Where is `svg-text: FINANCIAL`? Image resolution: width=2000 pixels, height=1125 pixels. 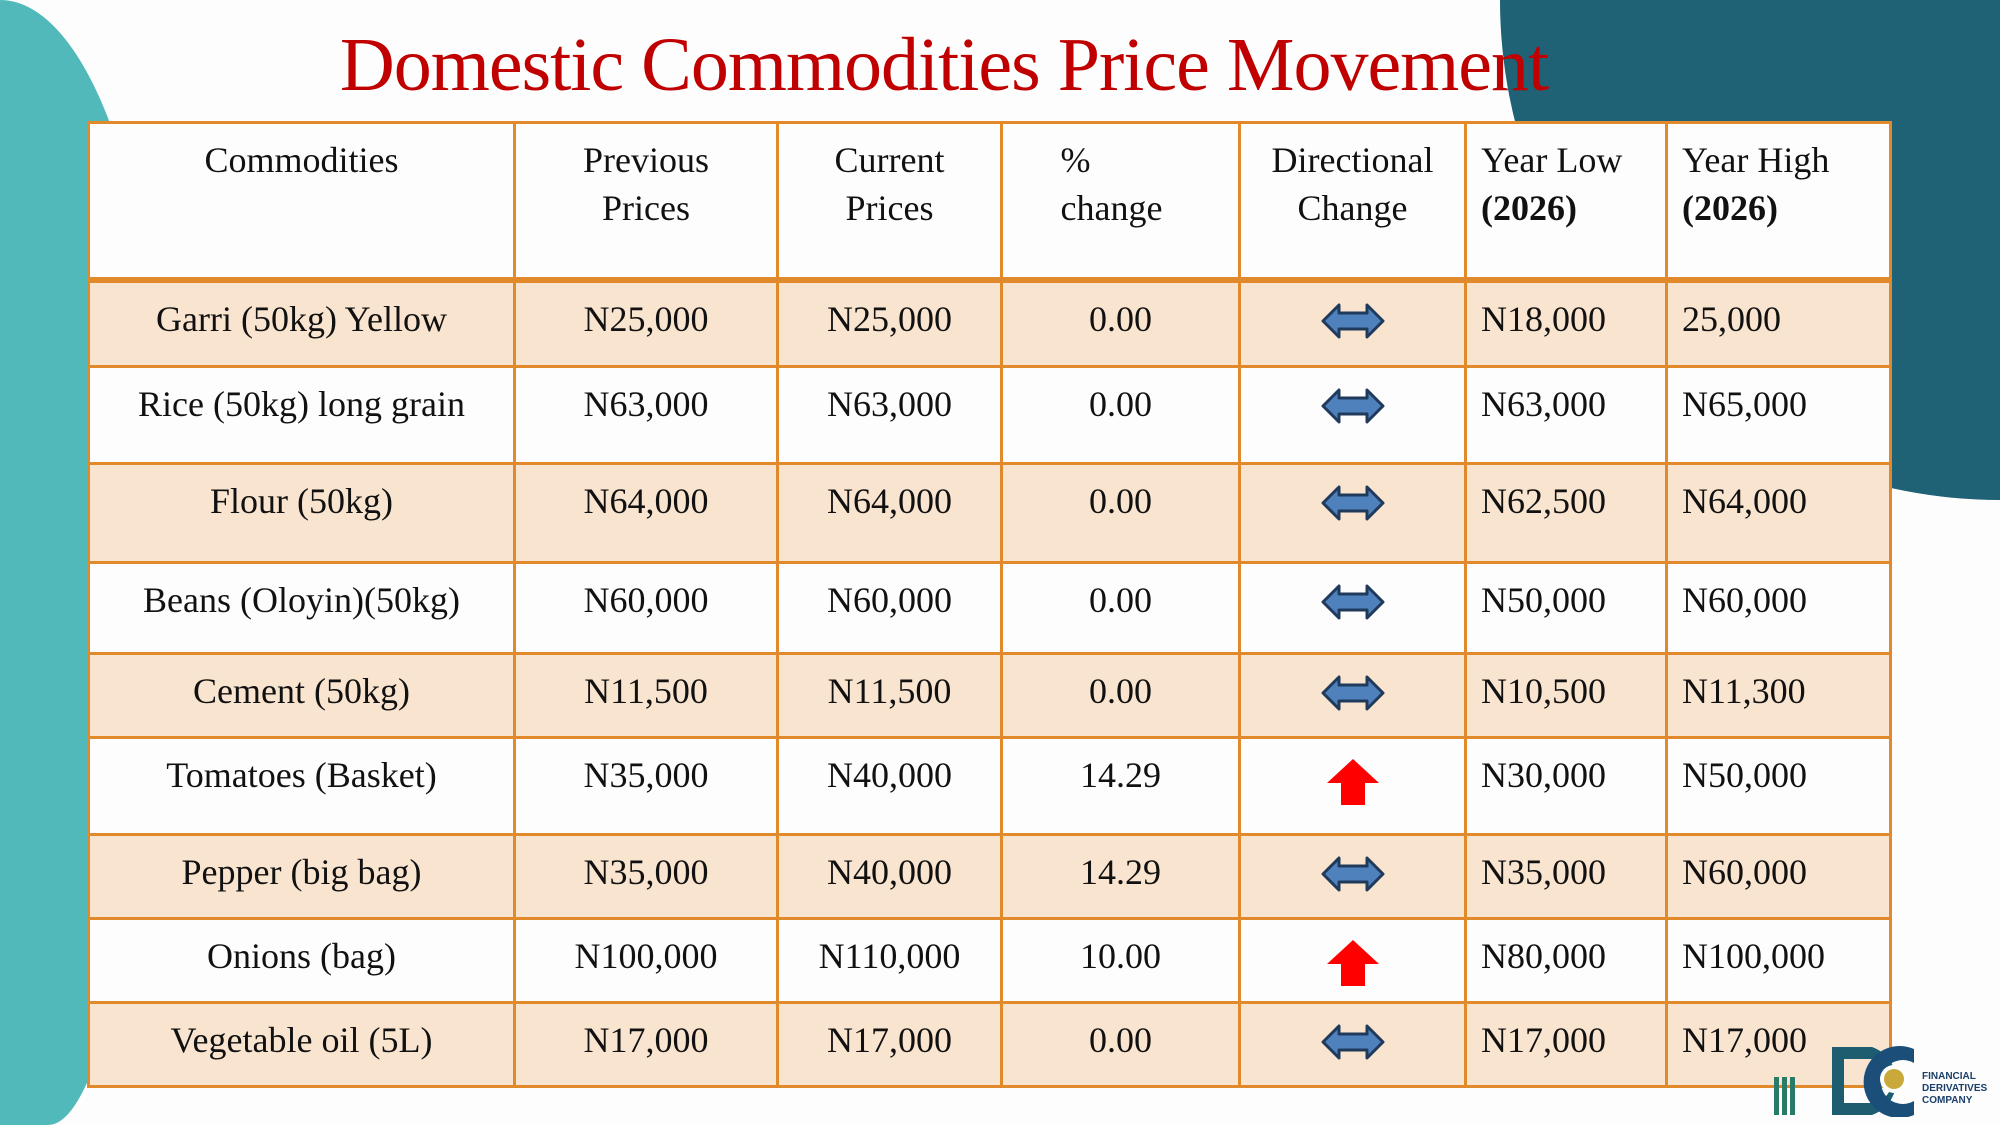
svg-text: FINANCIAL is located at coordinates (1949, 1076).